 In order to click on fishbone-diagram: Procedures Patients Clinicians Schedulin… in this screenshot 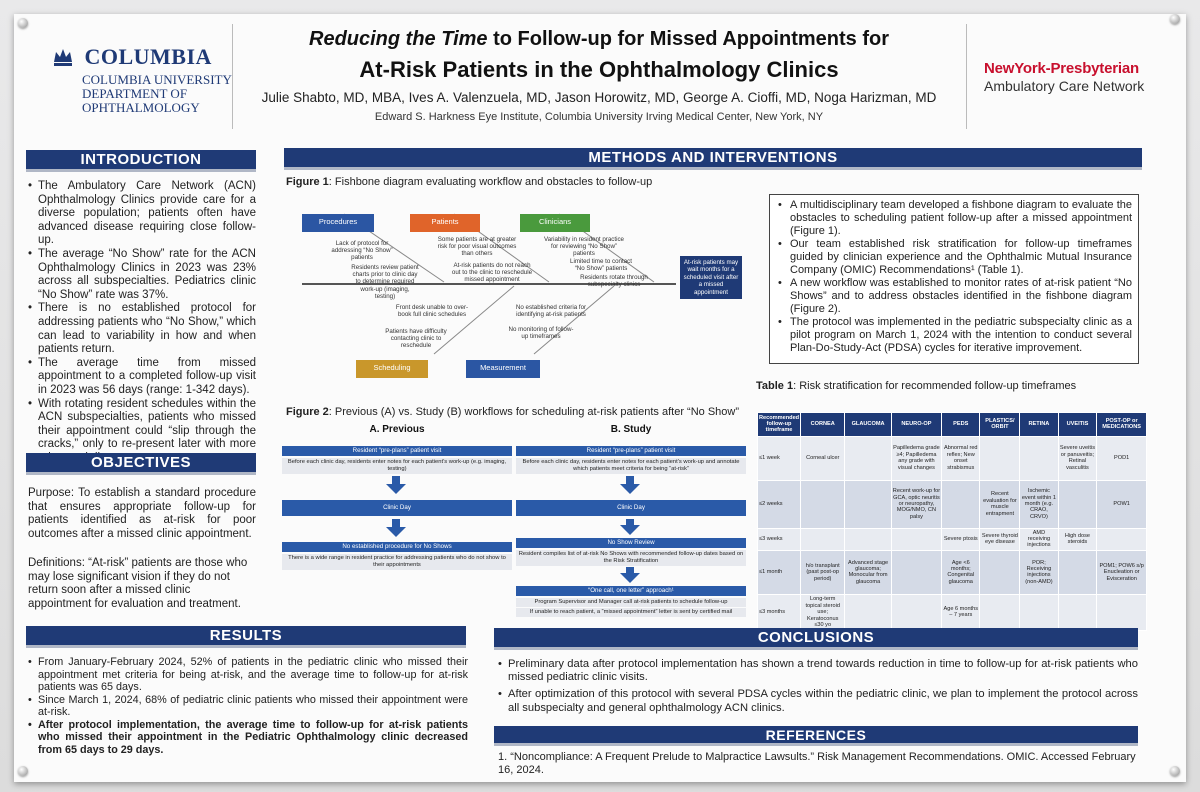, I will do `click(520, 286)`.